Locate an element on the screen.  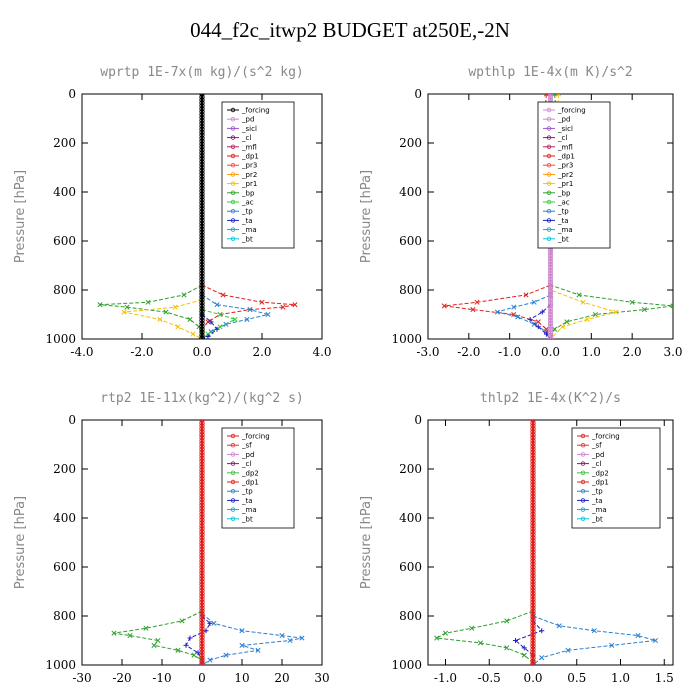
legend-label: _ma is located at coordinates (249, 230).